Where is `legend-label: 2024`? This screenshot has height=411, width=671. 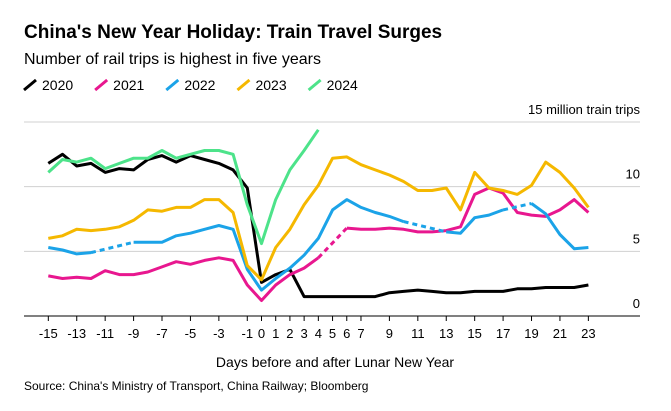 legend-label: 2024 is located at coordinates (342, 85).